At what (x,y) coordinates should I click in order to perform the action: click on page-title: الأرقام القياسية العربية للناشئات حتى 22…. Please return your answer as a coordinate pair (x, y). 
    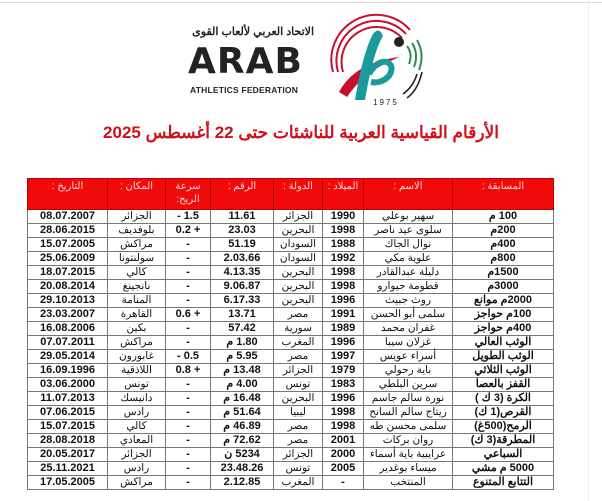
    Looking at the image, I should click on (301, 132).